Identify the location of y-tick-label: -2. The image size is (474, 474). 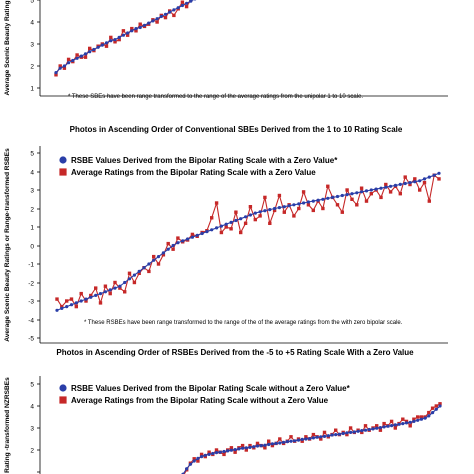
(31, 283).